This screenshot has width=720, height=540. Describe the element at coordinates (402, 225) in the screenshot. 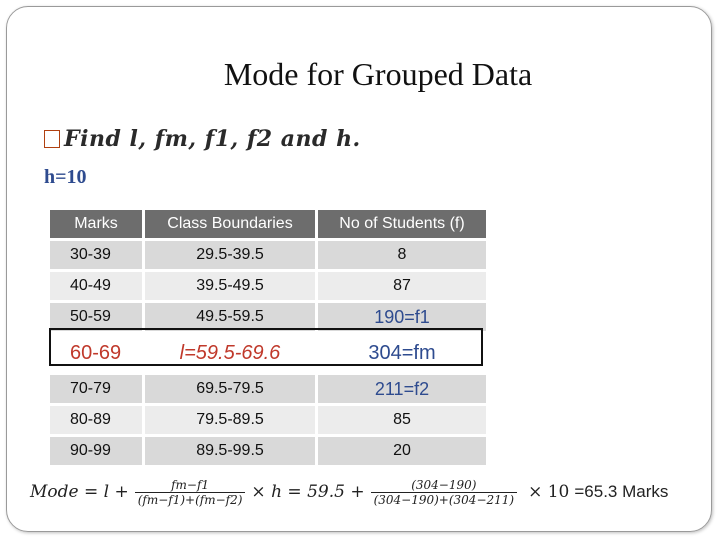

I see `header-no-of-students: No of Students (f)` at that location.